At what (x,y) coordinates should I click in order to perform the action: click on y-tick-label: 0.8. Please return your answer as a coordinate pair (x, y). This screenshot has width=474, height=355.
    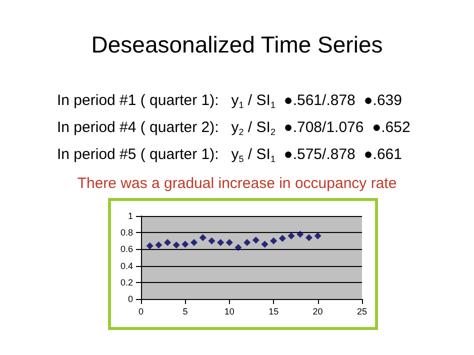
    Looking at the image, I should click on (126, 233).